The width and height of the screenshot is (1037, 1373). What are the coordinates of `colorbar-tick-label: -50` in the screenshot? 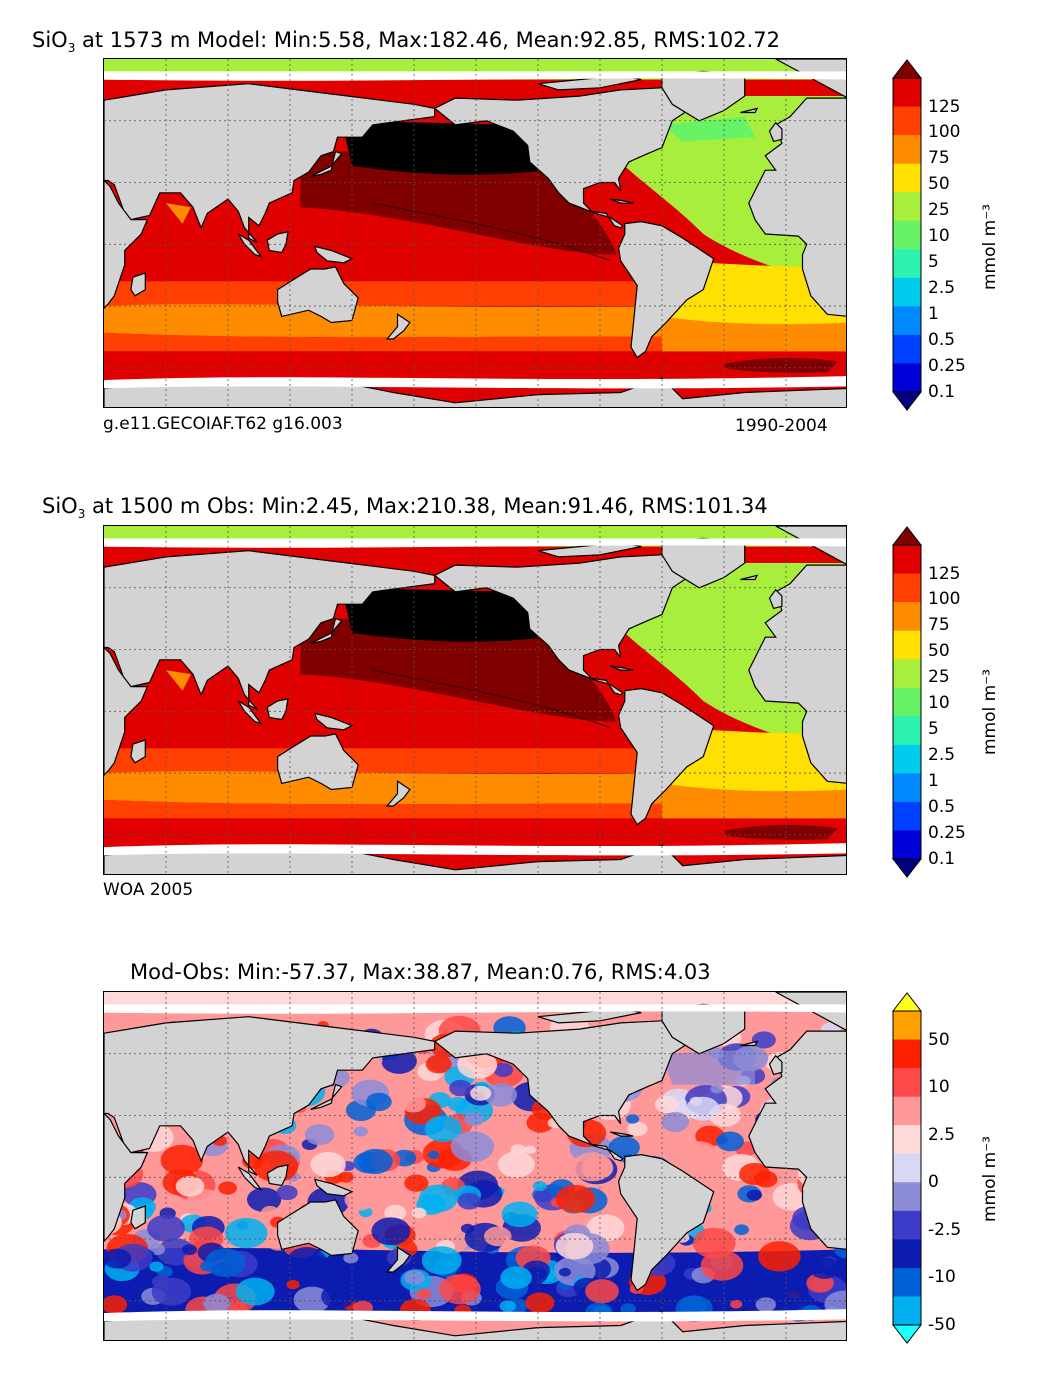 It's located at (942, 1325).